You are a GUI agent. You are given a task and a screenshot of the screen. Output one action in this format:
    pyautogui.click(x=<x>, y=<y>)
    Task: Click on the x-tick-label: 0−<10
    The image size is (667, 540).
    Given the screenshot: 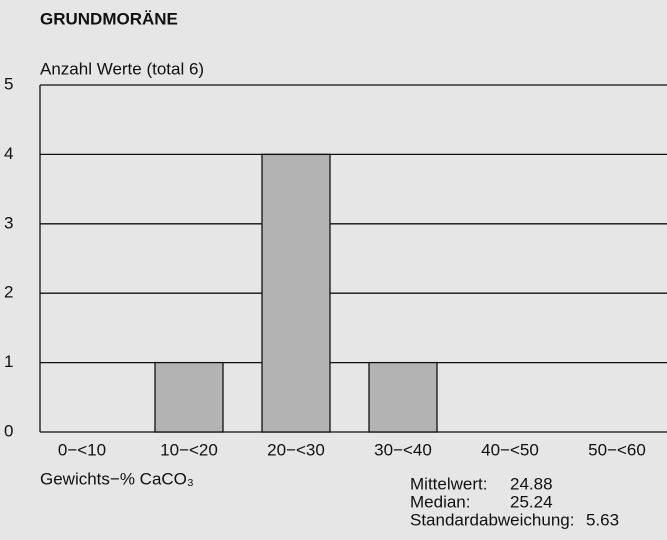 What is the action you would take?
    pyautogui.click(x=82, y=449)
    